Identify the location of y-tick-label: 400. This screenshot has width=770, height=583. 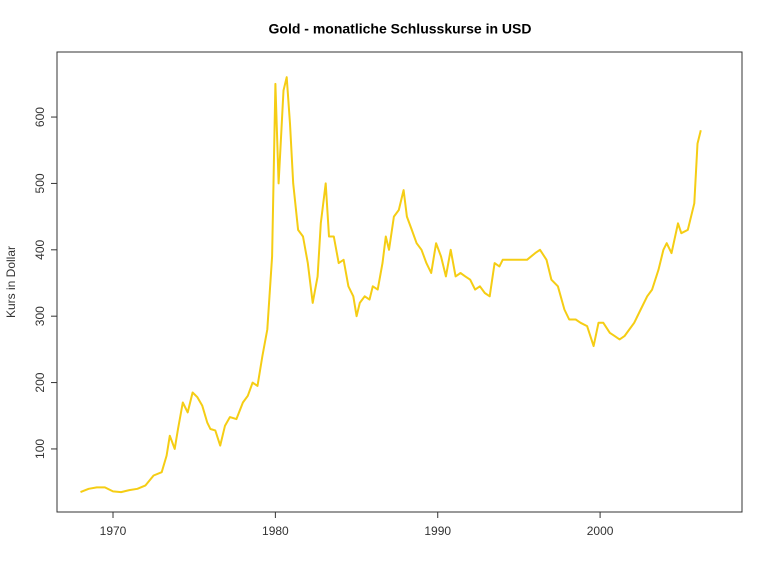
(40, 249).